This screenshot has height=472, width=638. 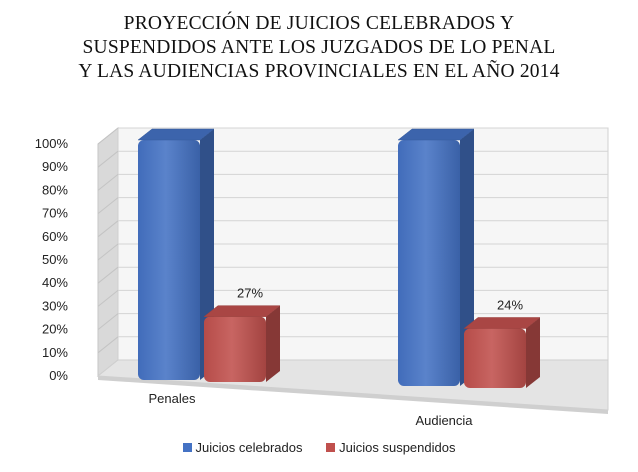 I want to click on y-tick-label: 40%, so click(x=55, y=282).